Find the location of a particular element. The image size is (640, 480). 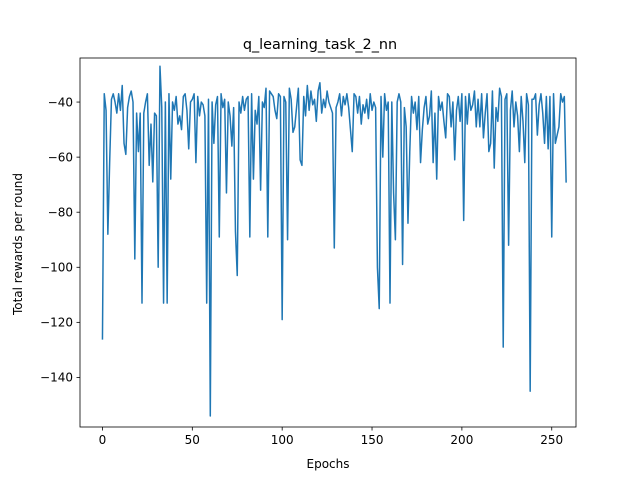

y-tick-label: −60 is located at coordinates (60, 157).